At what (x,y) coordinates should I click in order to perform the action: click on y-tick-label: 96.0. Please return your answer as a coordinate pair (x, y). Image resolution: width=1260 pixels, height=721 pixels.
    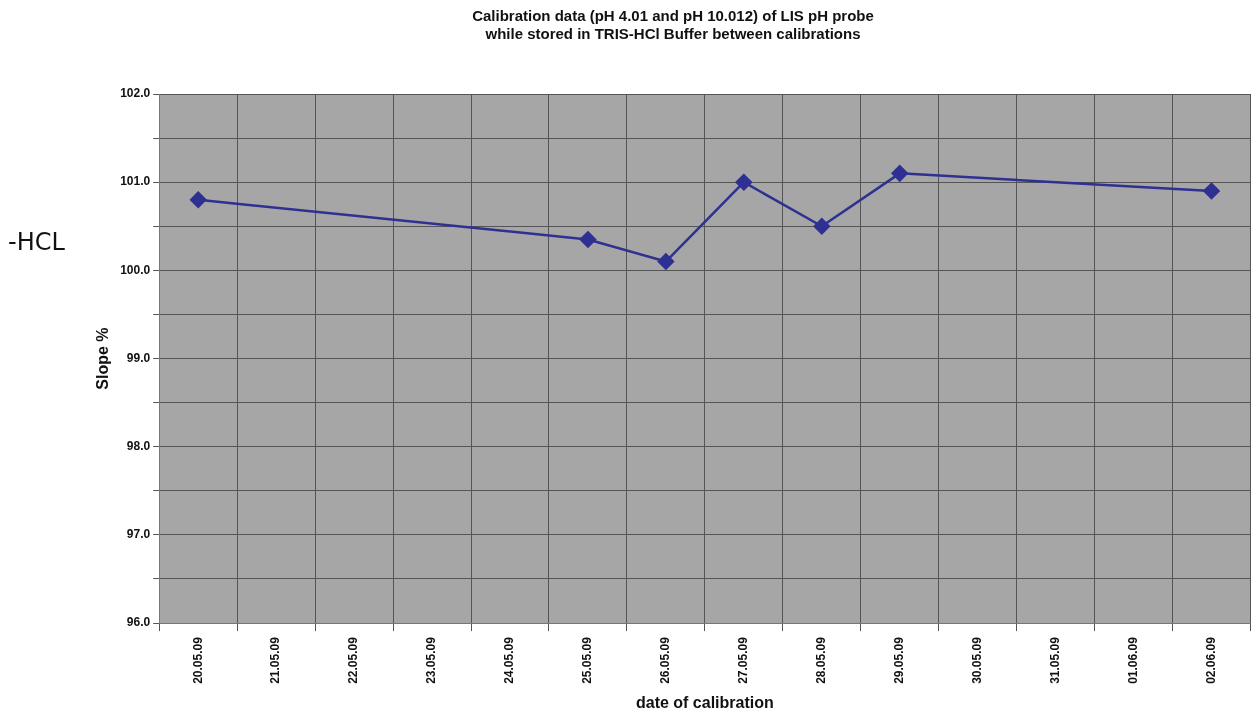
    Looking at the image, I should click on (138, 622).